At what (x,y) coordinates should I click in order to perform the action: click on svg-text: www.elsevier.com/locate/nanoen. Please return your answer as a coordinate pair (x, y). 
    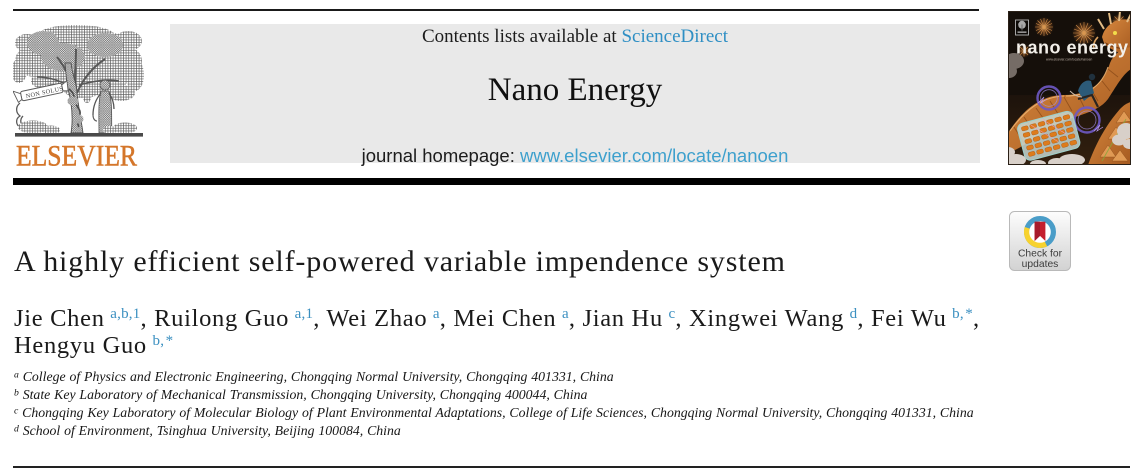
    Looking at the image, I should click on (1069, 60).